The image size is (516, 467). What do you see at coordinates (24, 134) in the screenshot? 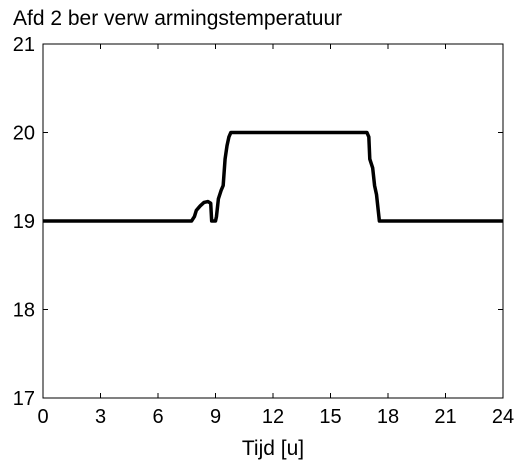
I see `y-tick-label: 20` at bounding box center [24, 134].